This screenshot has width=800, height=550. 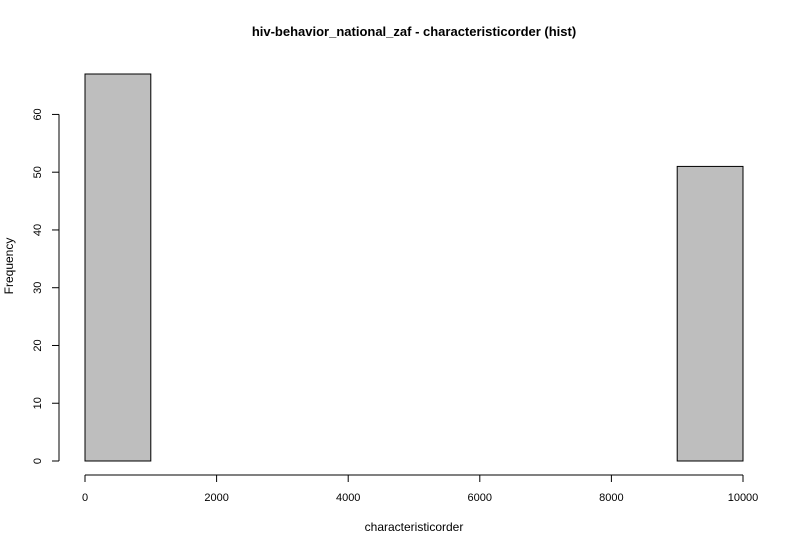 What do you see at coordinates (85, 498) in the screenshot?
I see `x-tick-label: 0` at bounding box center [85, 498].